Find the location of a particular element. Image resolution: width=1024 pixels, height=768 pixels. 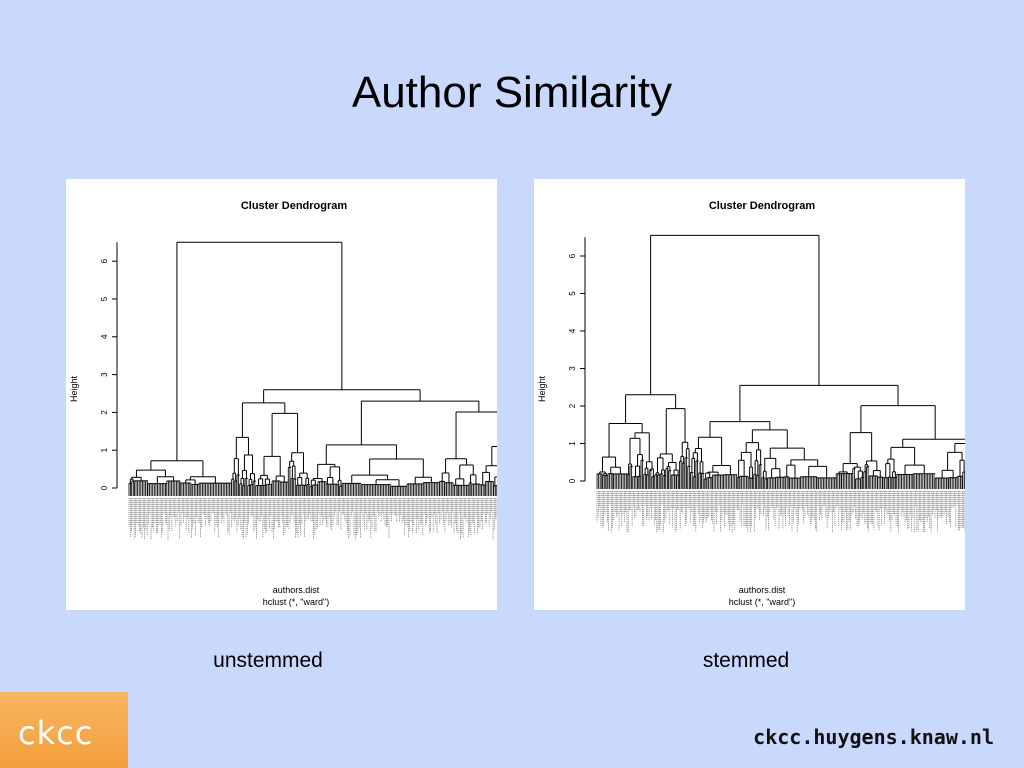

ckcc-logo: ckcc is located at coordinates (64, 730).